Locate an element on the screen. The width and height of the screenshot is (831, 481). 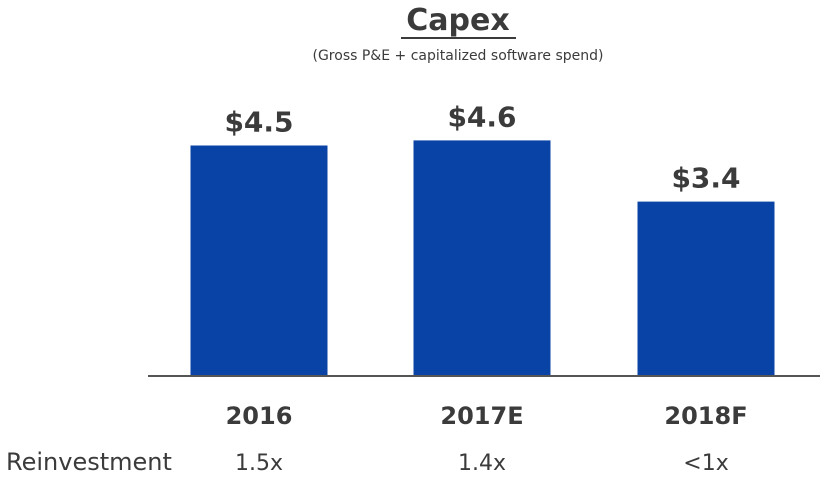
reinvestment-values-group: 1.5x 1.4x <1x is located at coordinates (482, 463).